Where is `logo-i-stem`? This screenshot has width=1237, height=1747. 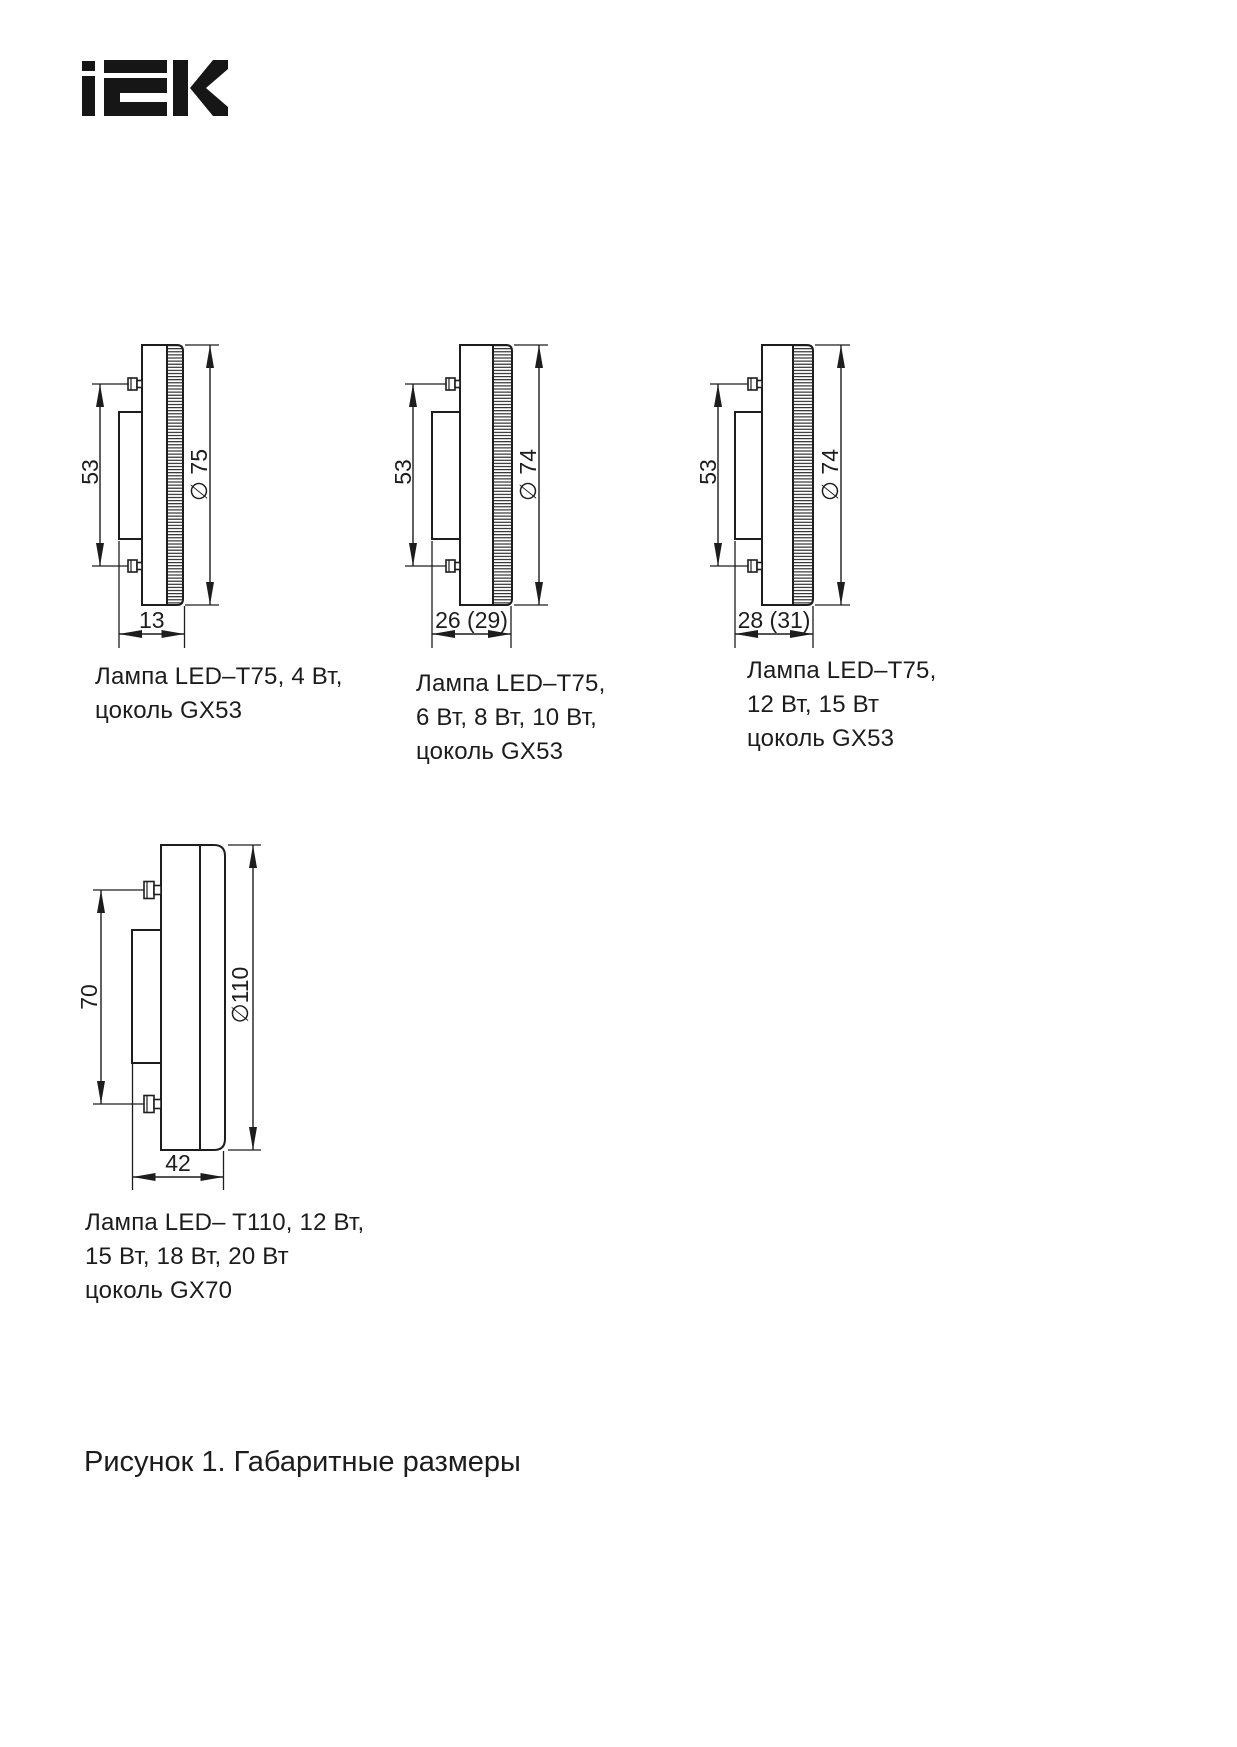 logo-i-stem is located at coordinates (88, 96).